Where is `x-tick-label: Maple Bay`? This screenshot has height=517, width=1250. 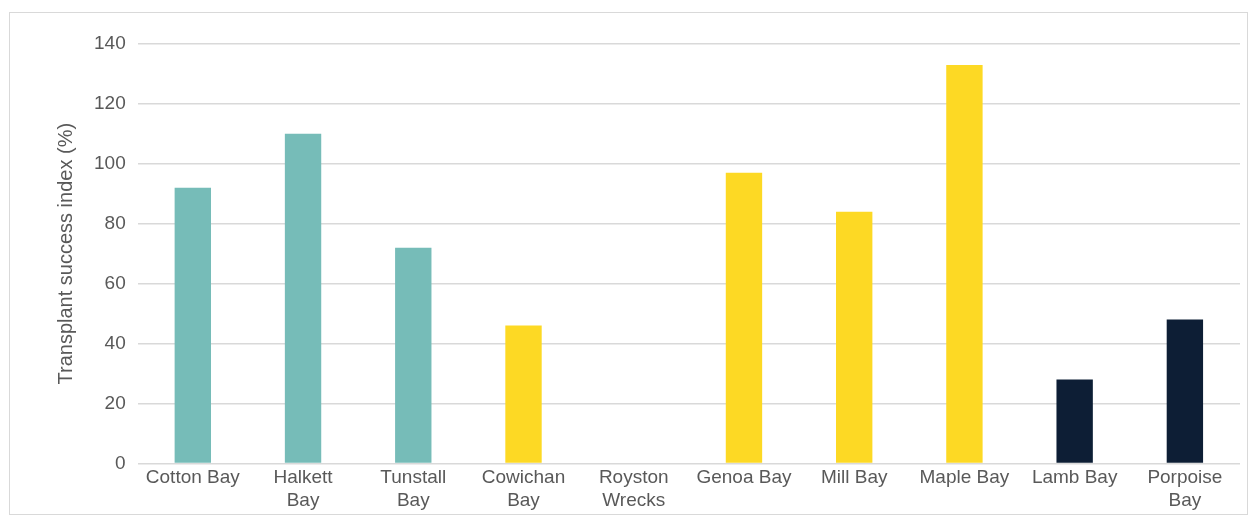 x-tick-label: Maple Bay is located at coordinates (964, 477).